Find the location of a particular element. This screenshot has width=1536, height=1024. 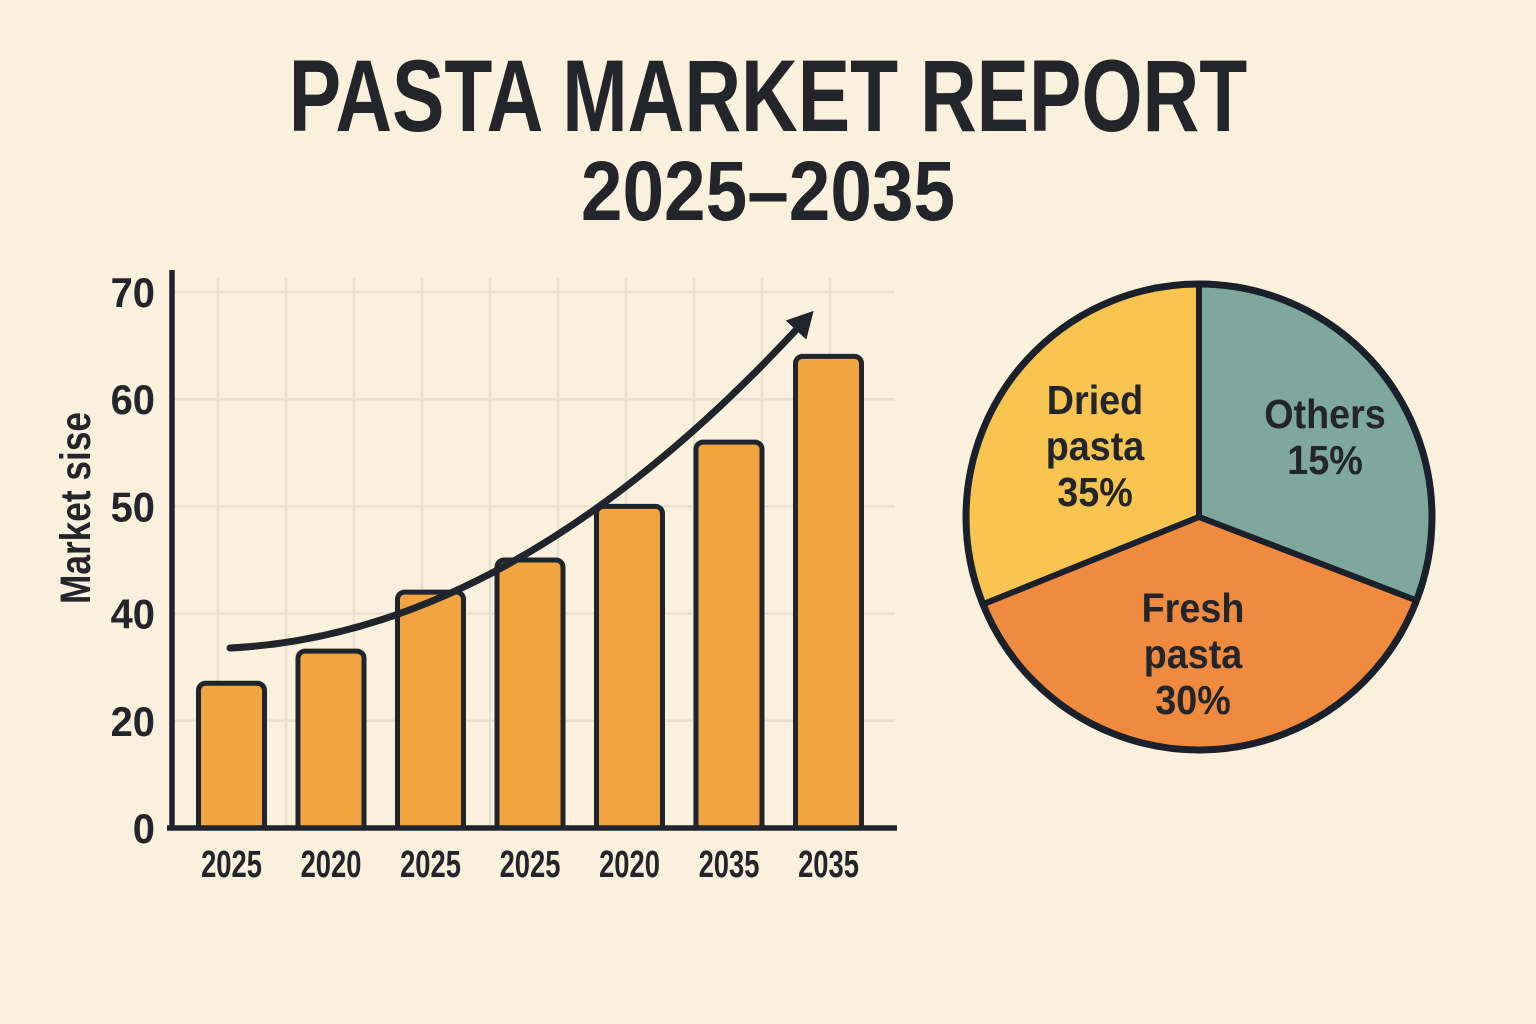

pie-label-others: Others 15% is located at coordinates (1325, 437).